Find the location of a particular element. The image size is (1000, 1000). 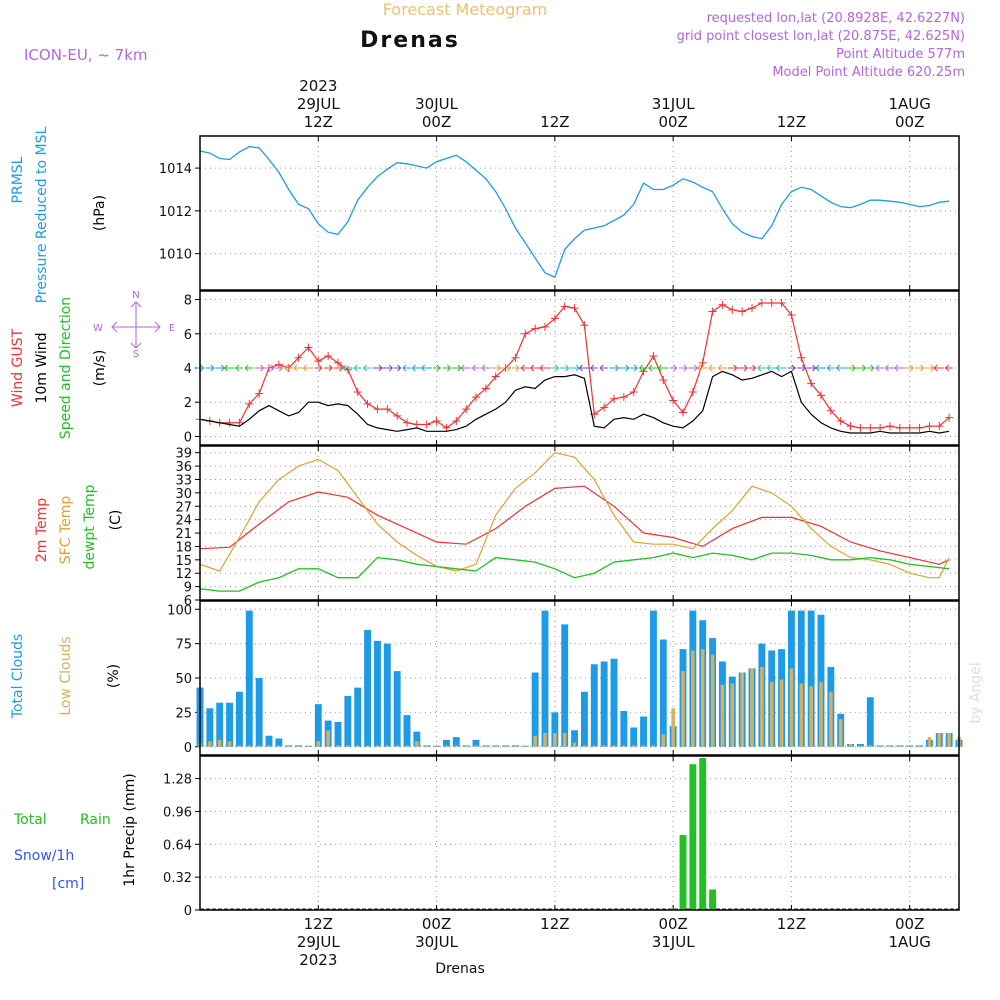

y-tick-label: 36 is located at coordinates (183, 467).